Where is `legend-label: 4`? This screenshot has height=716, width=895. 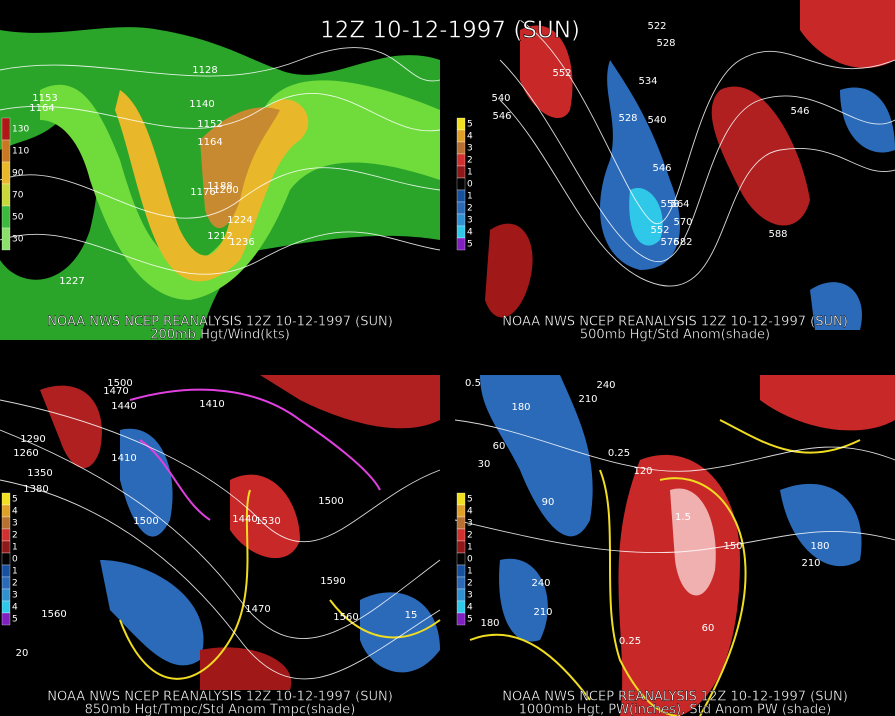 legend-label: 4 is located at coordinates (470, 608).